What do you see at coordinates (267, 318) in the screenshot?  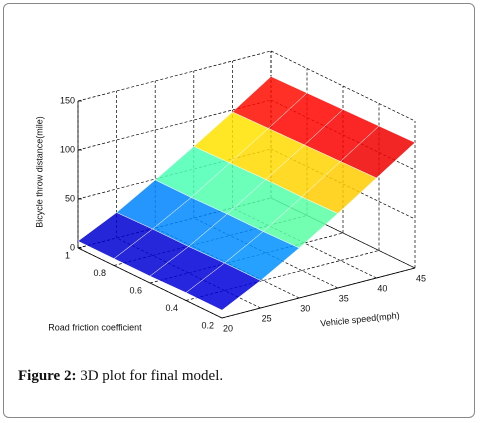 I see `x-tick-label: 25` at bounding box center [267, 318].